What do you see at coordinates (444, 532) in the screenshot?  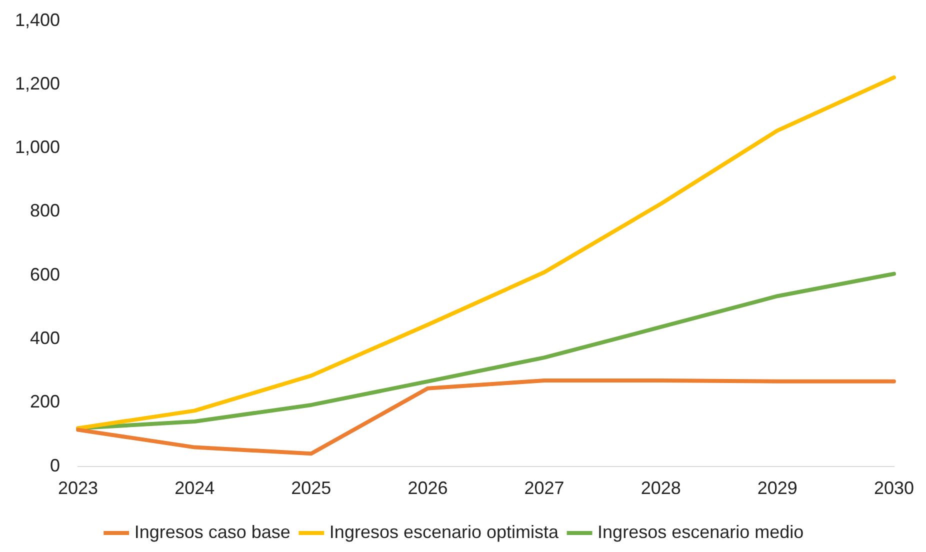 I see `legend-label: Ingresos escenario optimista` at bounding box center [444, 532].